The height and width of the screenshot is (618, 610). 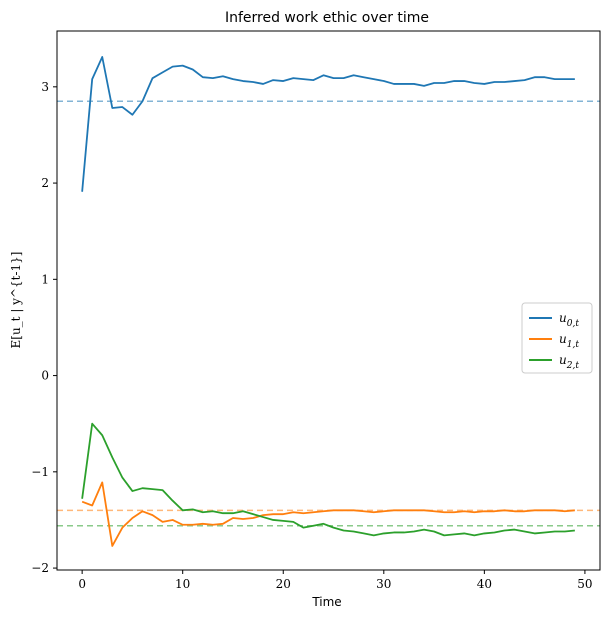 What do you see at coordinates (569, 341) in the screenshot?
I see `legend-label-1: u1,t` at bounding box center [569, 341].